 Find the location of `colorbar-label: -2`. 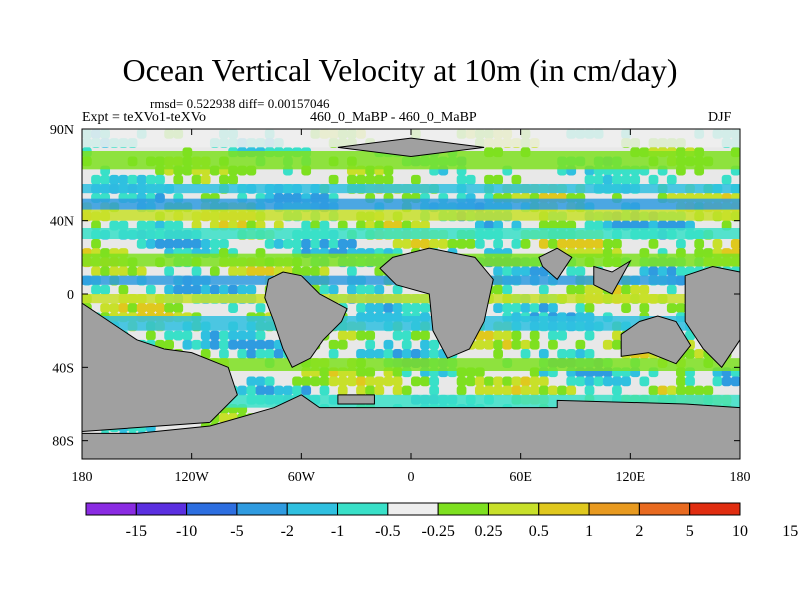

colorbar-label: -2 is located at coordinates (287, 531).